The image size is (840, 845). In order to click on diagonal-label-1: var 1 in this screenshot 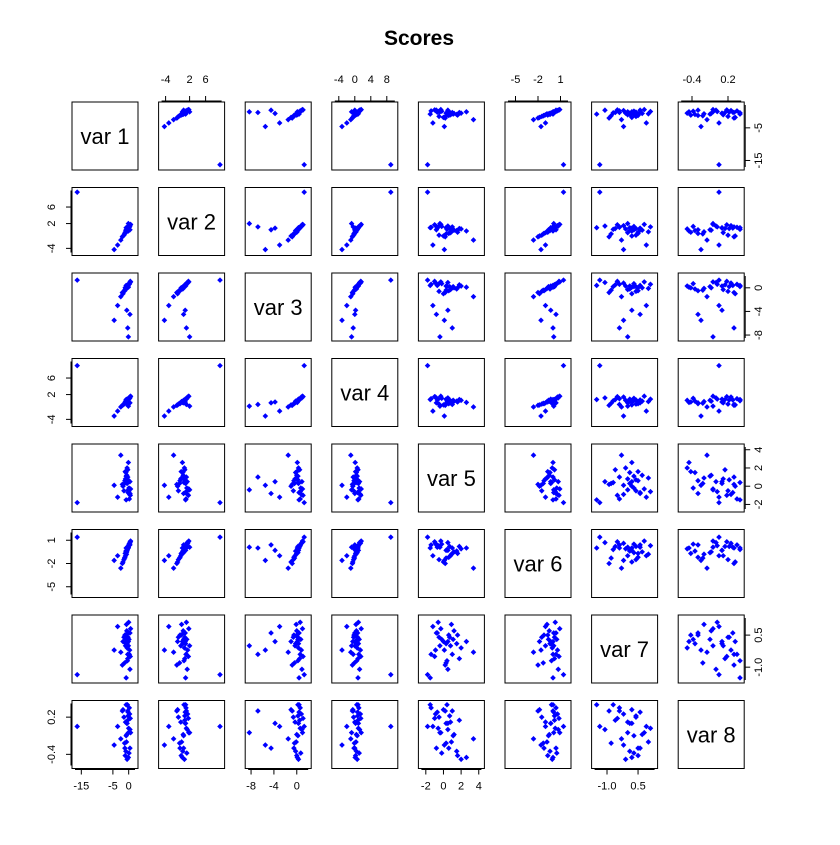, I will do `click(105, 136)`.